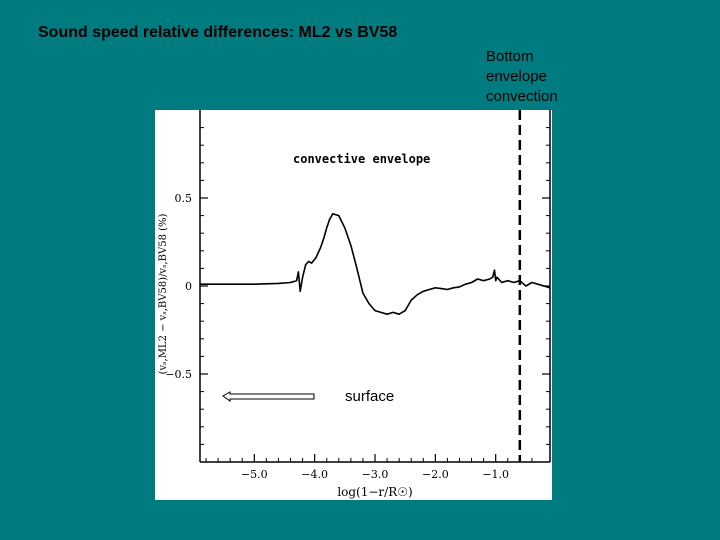 The width and height of the screenshot is (720, 540). Describe the element at coordinates (254, 474) in the screenshot. I see `x-tick-label: −5.0` at that location.